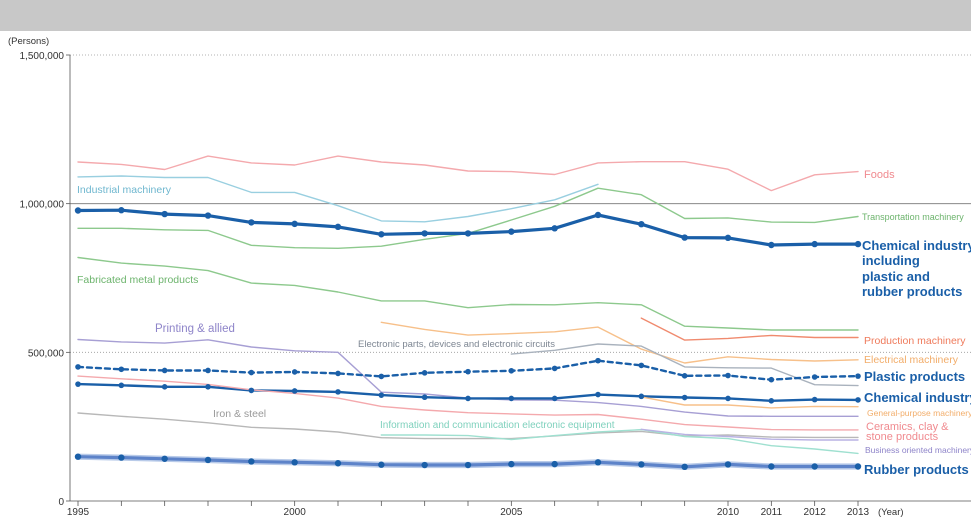 Image resolution: width=971 pixels, height=528 pixels. I want to click on series-line-foods, so click(468, 173).